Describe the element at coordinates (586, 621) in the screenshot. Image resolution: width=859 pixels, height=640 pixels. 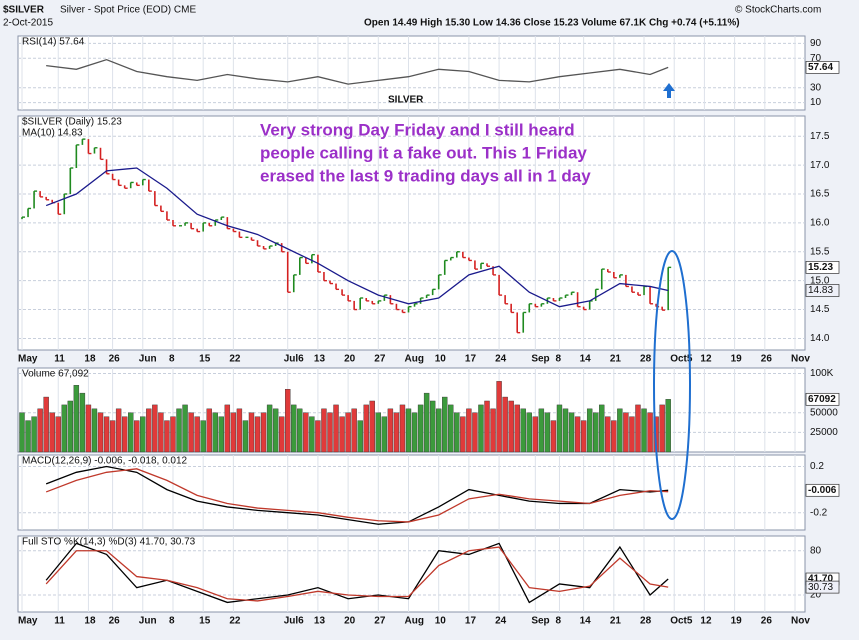
I see `x-tick-label: 14` at that location.